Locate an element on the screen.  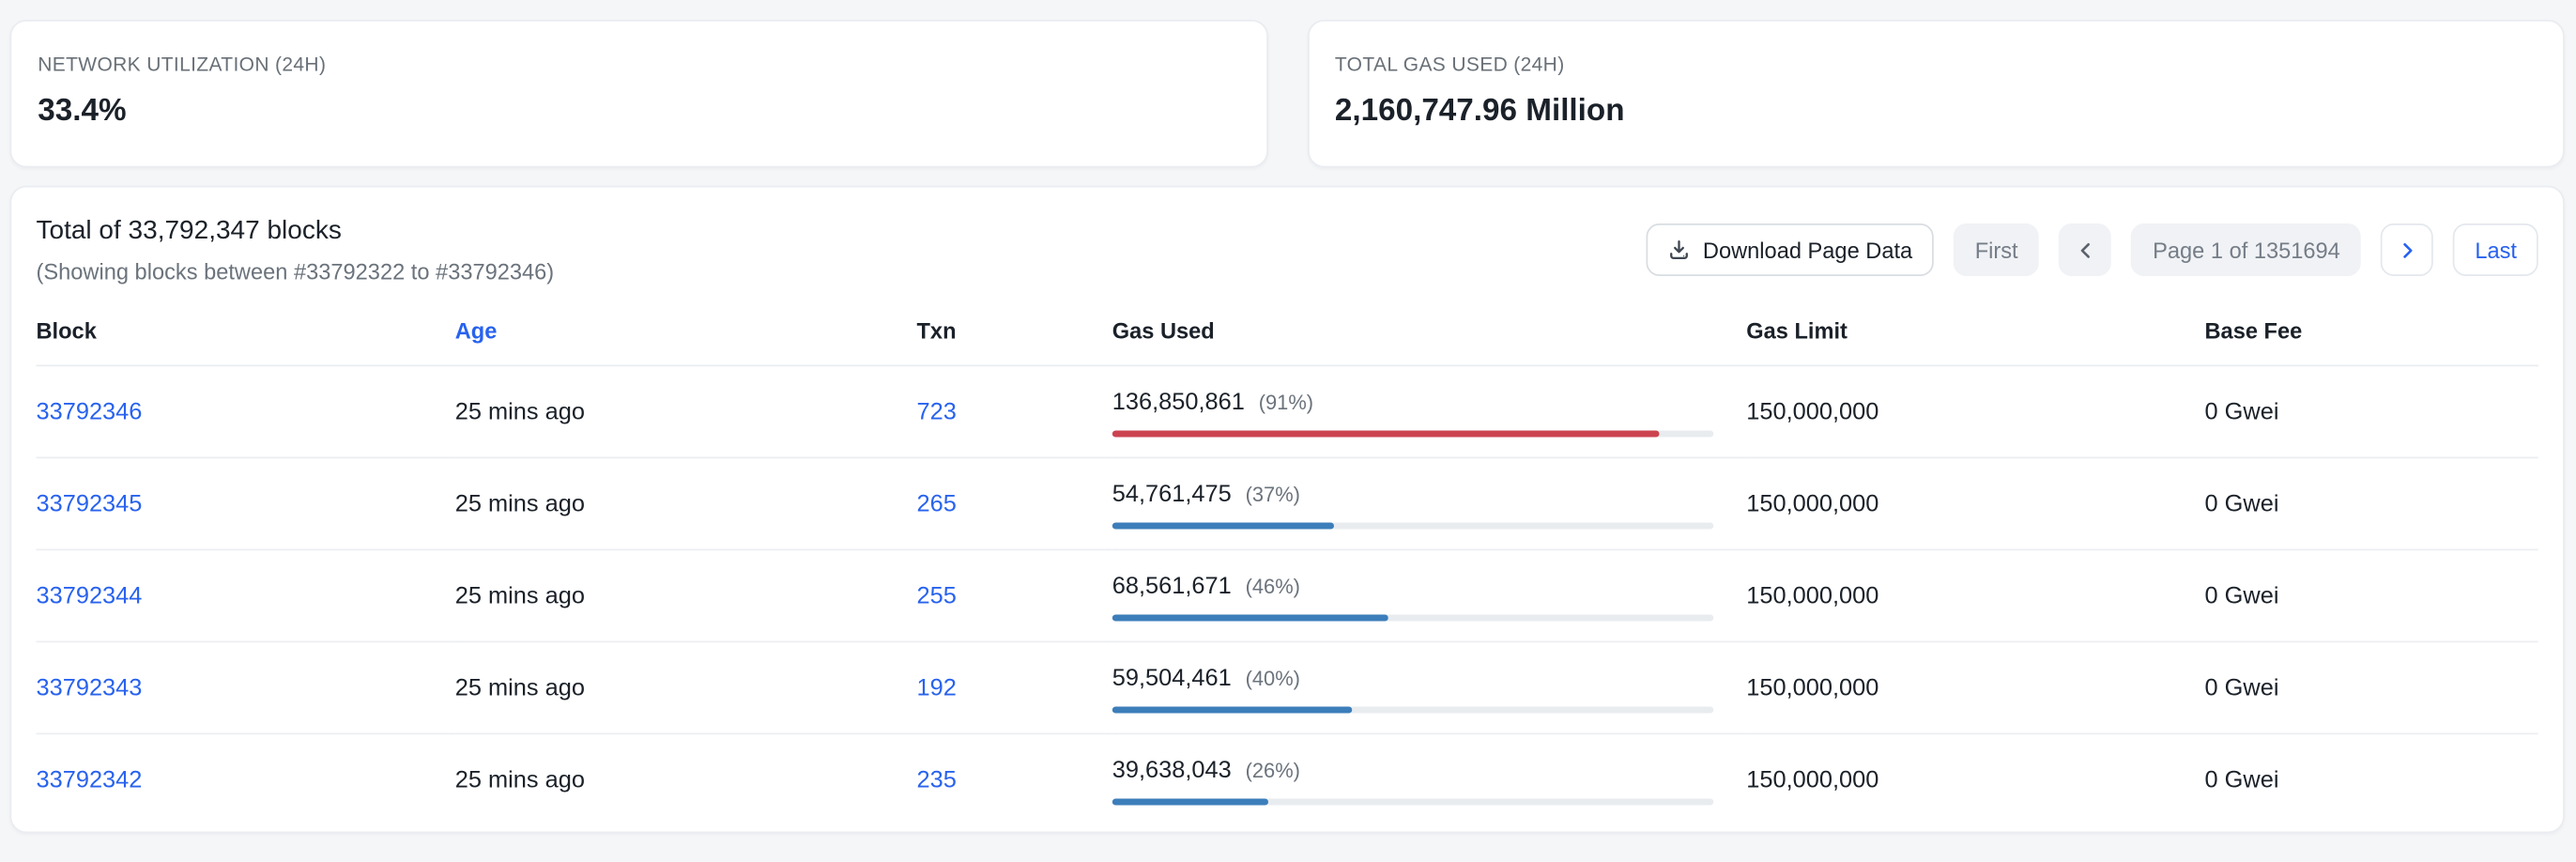
txn-count-link: 235 is located at coordinates (936, 779).